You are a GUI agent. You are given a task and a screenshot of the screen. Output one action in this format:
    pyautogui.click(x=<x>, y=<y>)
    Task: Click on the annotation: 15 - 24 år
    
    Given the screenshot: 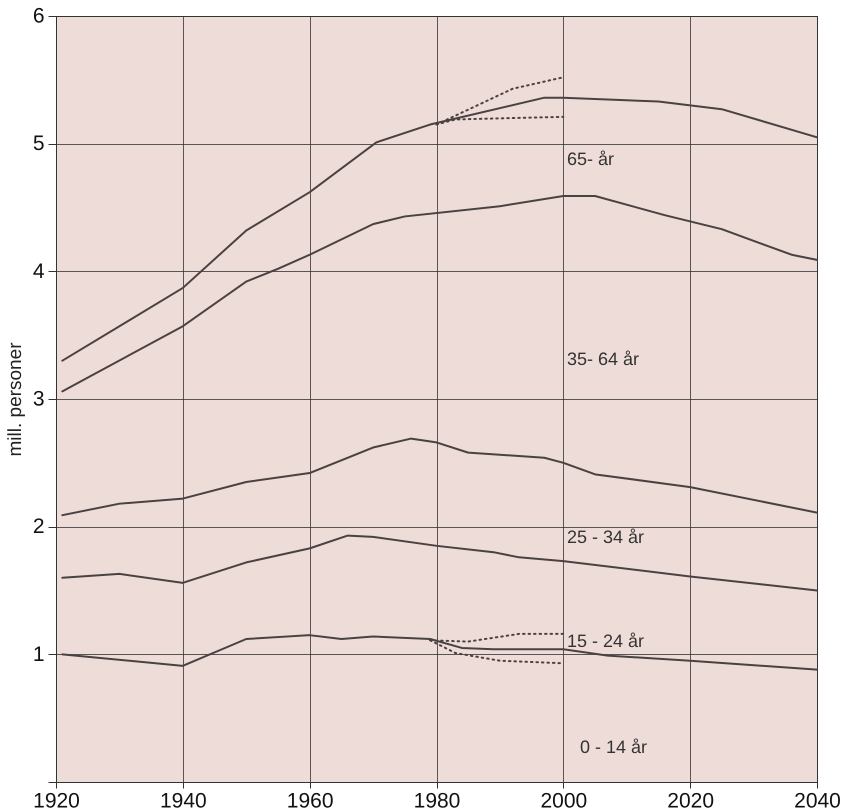 What is the action you would take?
    pyautogui.click(x=605, y=641)
    